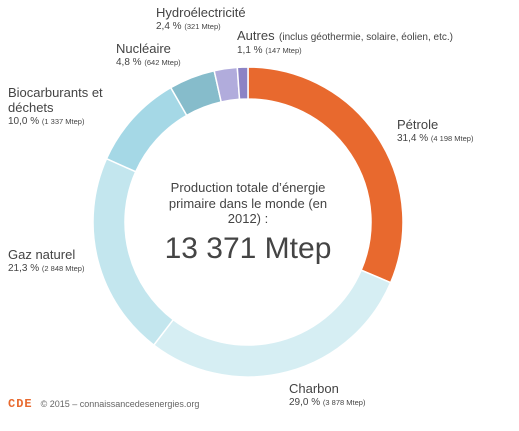 Image resolution: width=519 pixels, height=431 pixels. Describe the element at coordinates (169, 26) in the screenshot. I see `label-percent: 2,4 %` at that location.